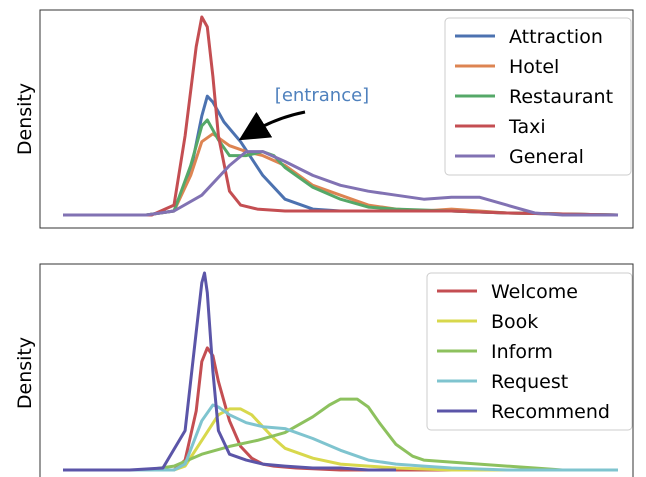 The image size is (646, 477). Describe the element at coordinates (522, 352) in the screenshot. I see `legend-label-inform: Inform` at that location.